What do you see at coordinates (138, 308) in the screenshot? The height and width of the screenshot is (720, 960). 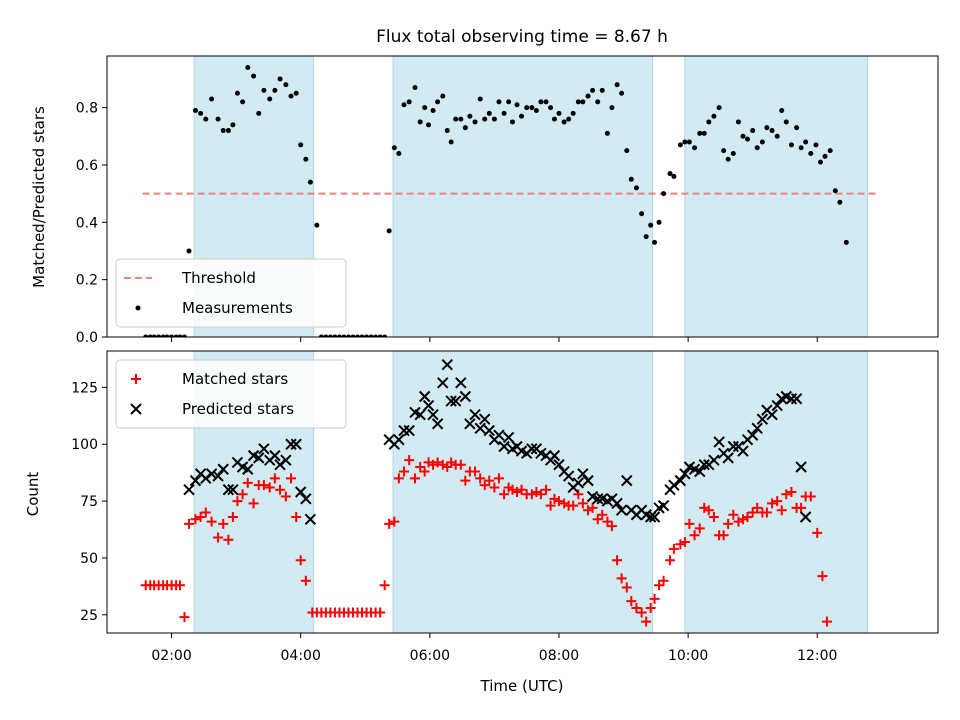 I see `legend-handle-measurements` at bounding box center [138, 308].